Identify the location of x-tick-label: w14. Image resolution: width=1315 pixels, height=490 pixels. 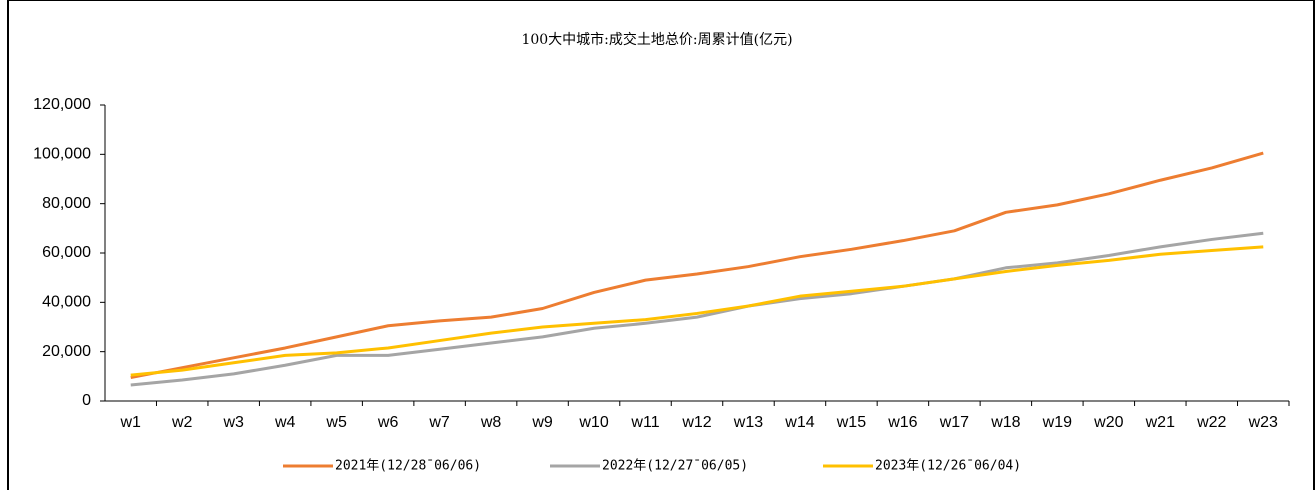
(799, 422).